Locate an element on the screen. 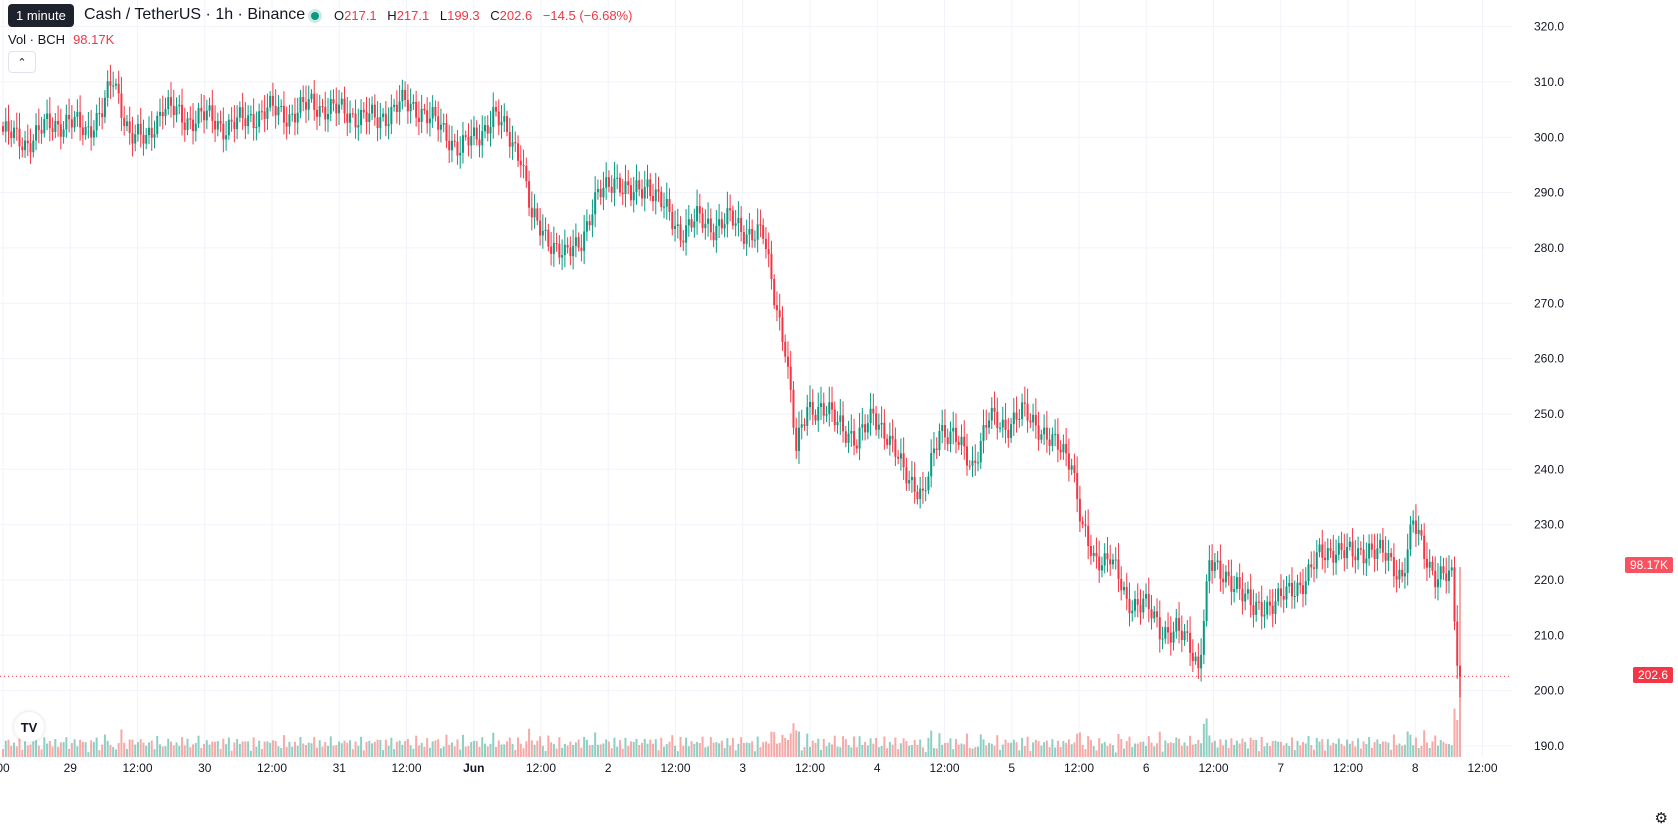 This screenshot has width=1678, height=835. volume-value: 98.17K is located at coordinates (94, 39).